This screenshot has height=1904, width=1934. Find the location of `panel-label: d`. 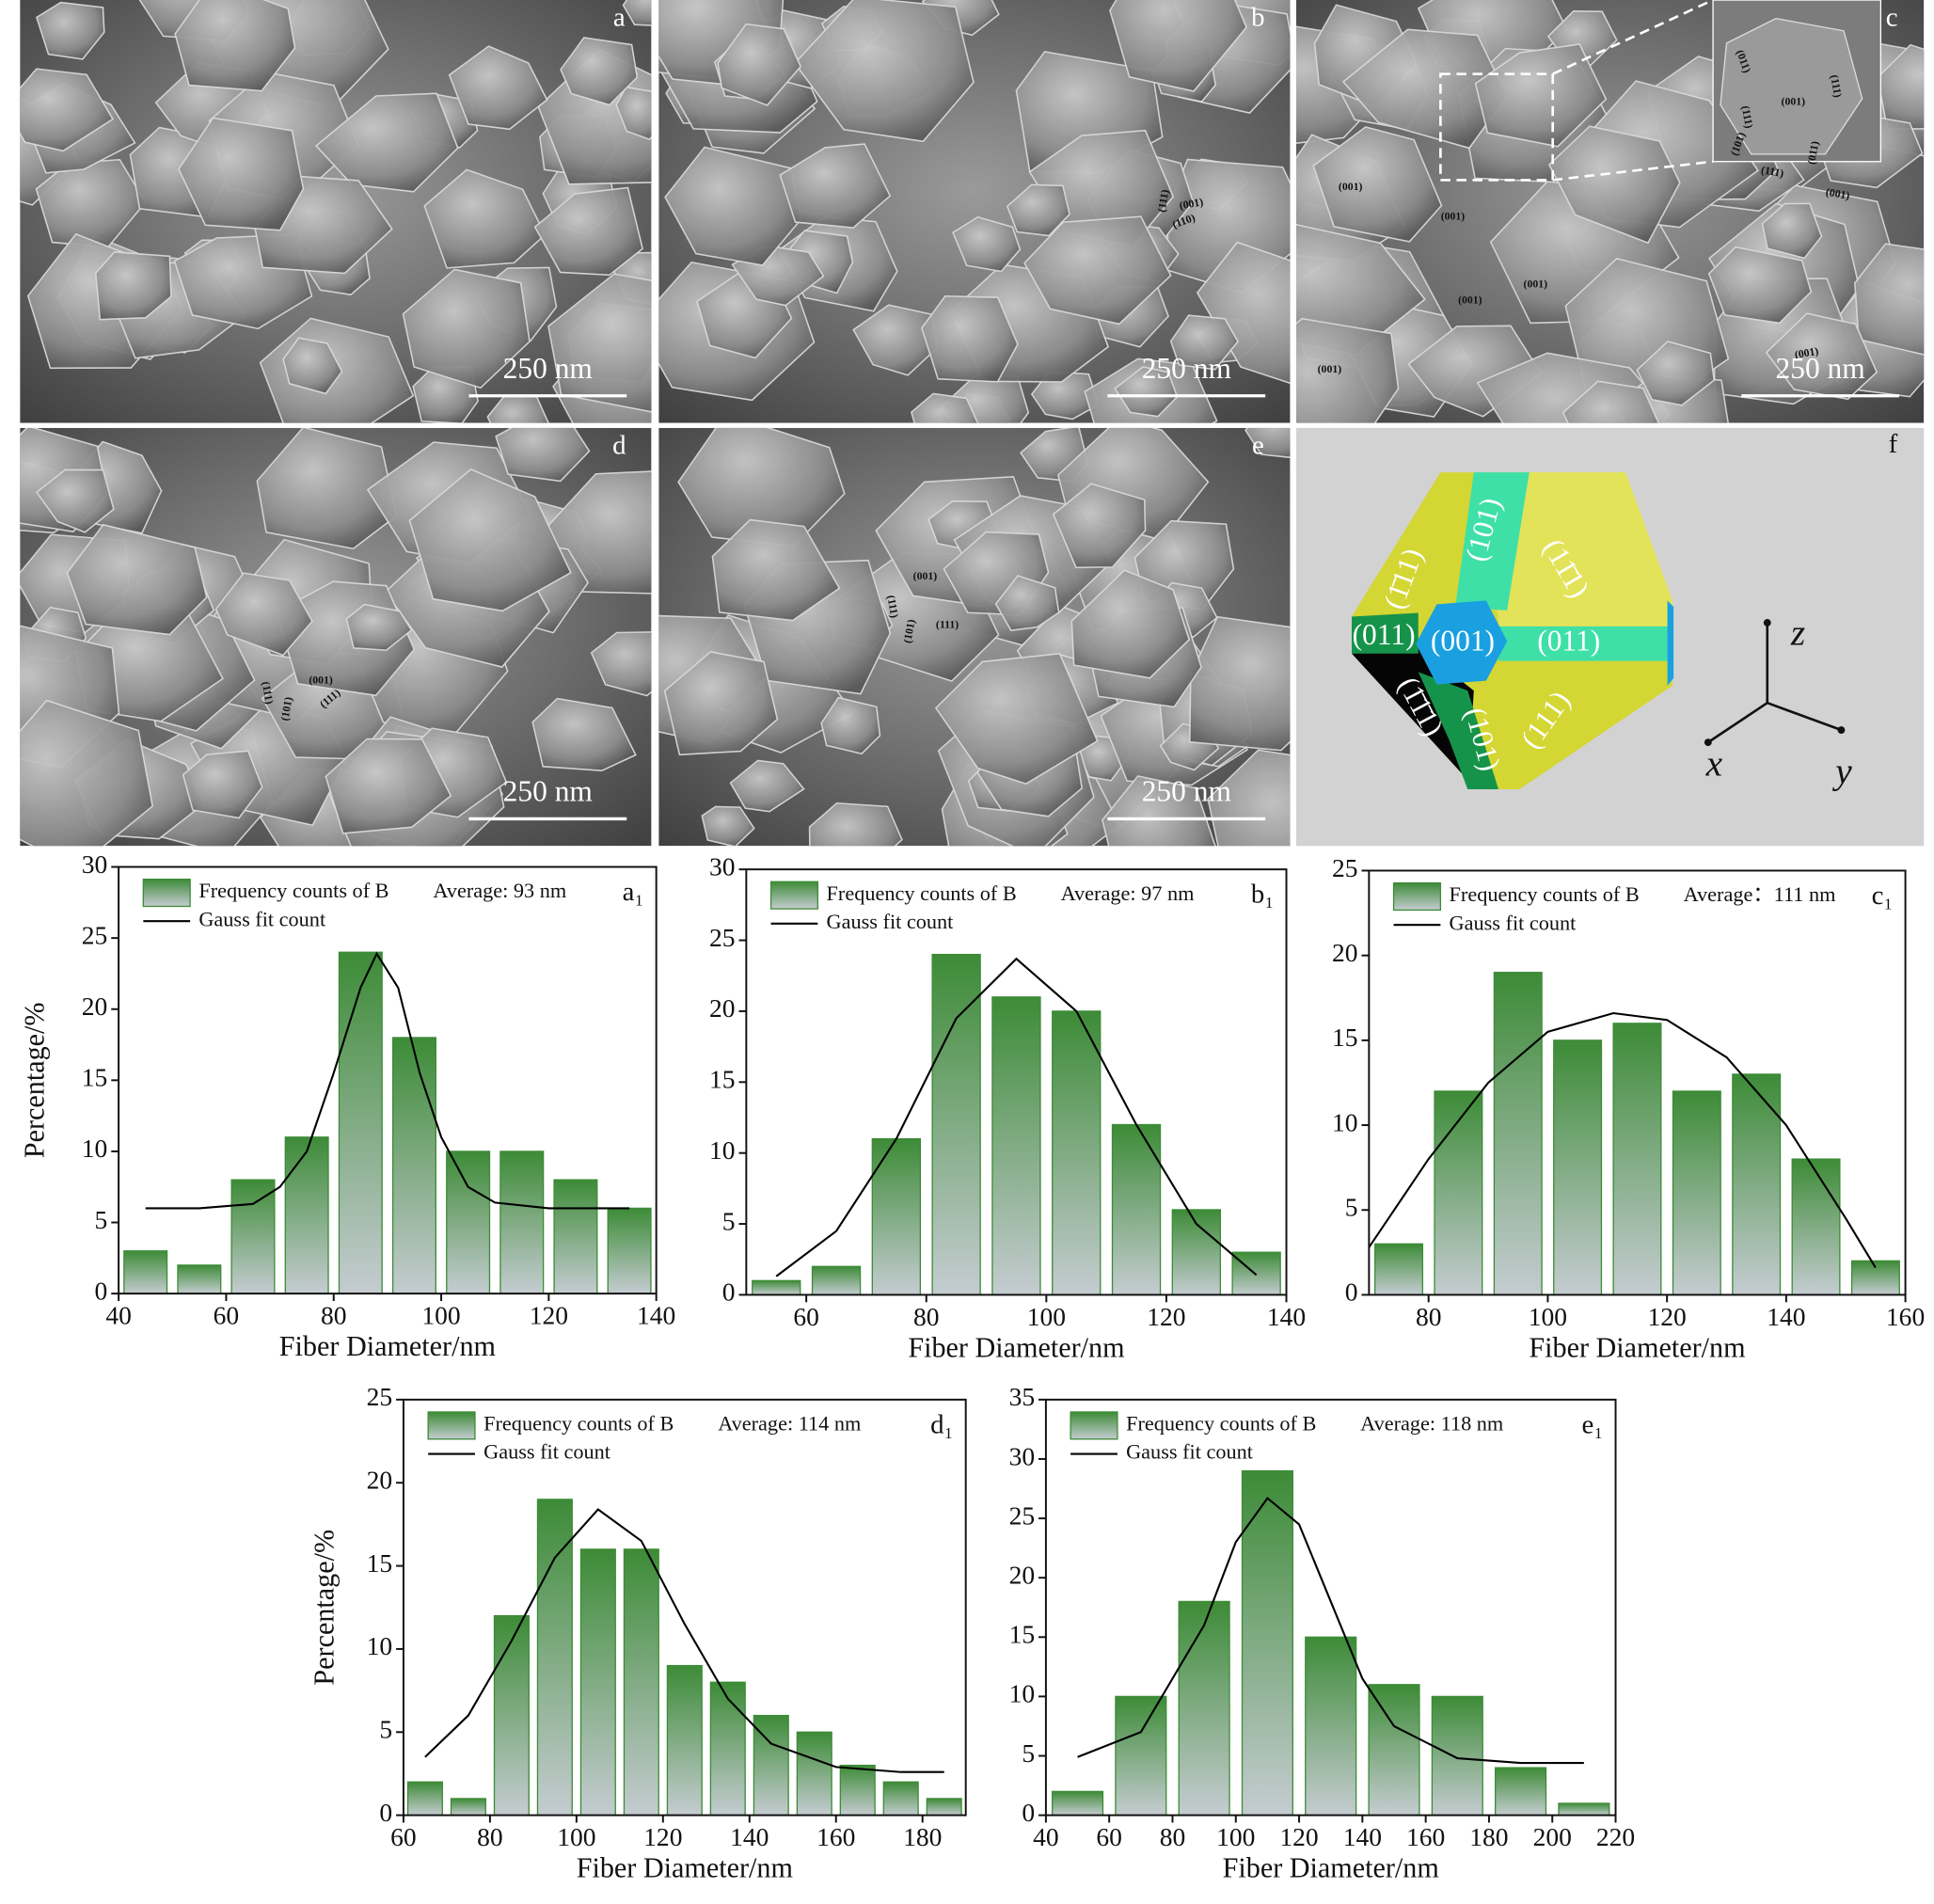

panel-label: d is located at coordinates (619, 445).